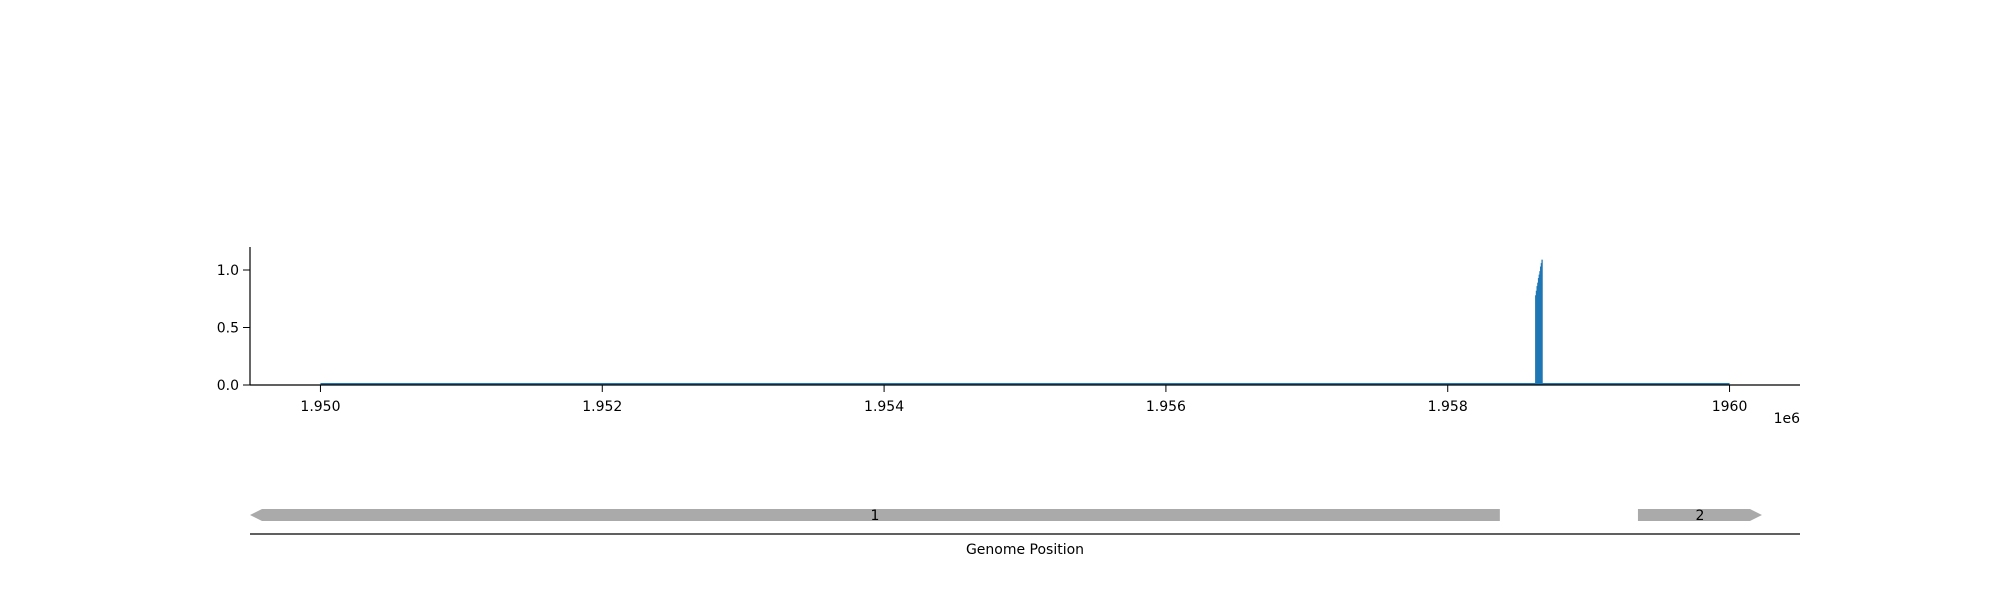 This screenshot has width=2000, height=604. What do you see at coordinates (228, 386) in the screenshot?
I see `y-tick-label: 0.0` at bounding box center [228, 386].